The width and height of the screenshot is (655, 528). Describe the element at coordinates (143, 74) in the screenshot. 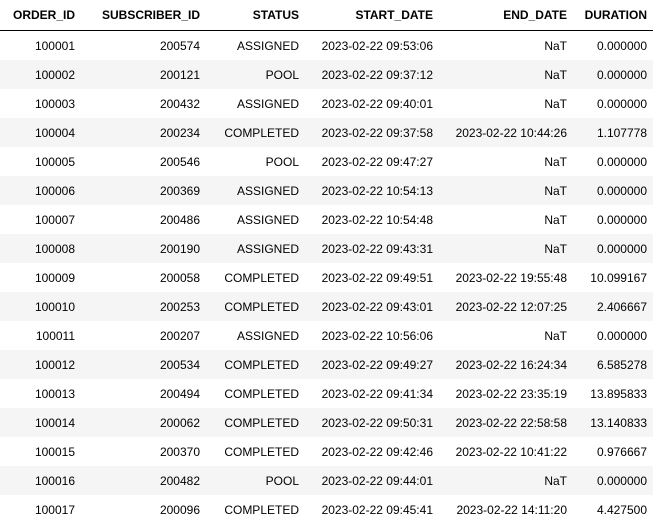

I see `subscriber-id-cell: 200121` at that location.